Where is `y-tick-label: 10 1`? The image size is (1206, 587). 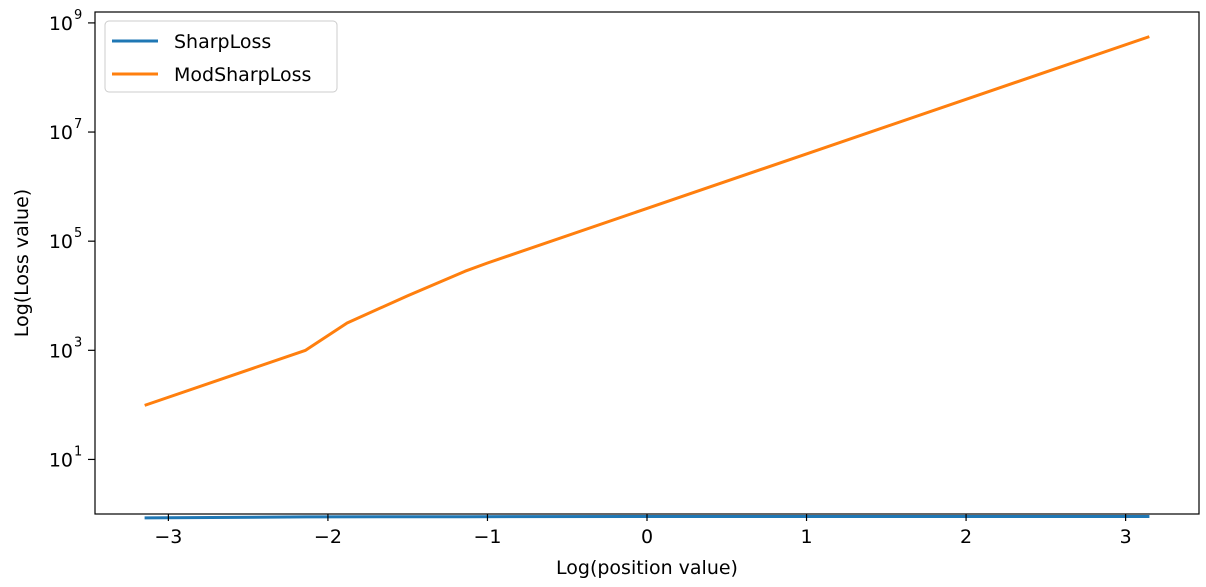
y-tick-label: 10 1 is located at coordinates (65, 457).